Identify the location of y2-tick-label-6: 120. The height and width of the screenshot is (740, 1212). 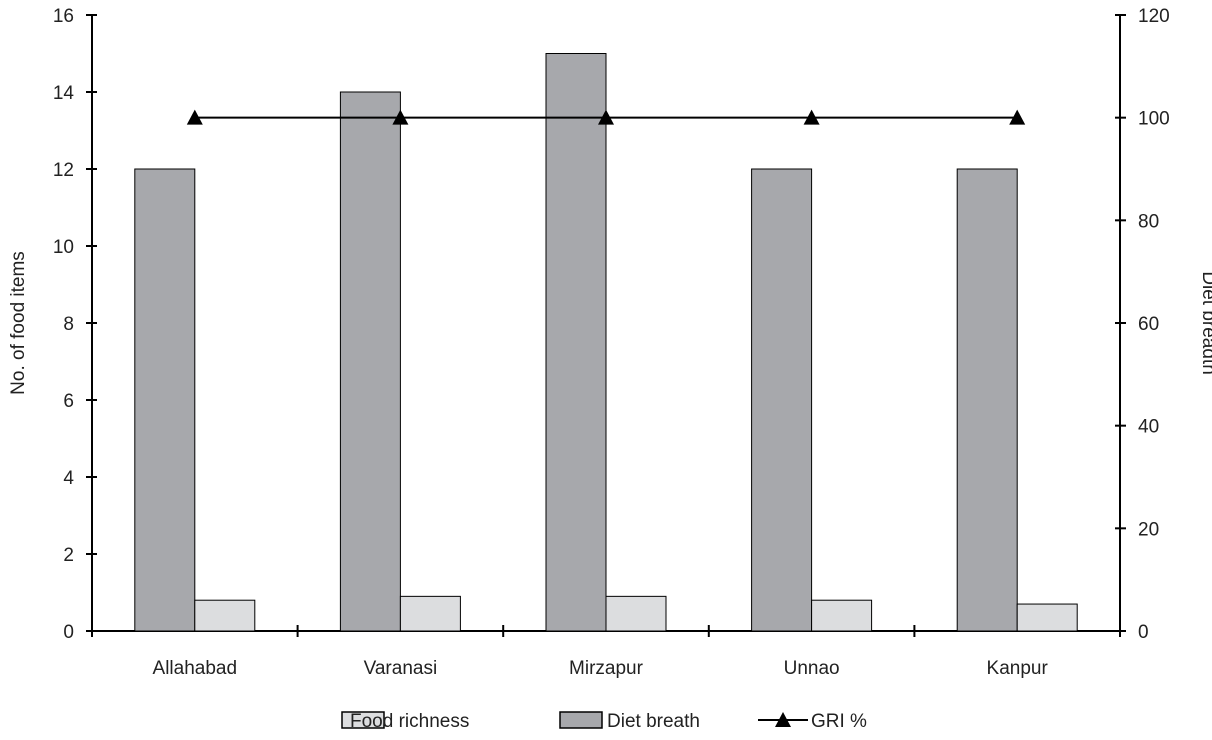
(1154, 16).